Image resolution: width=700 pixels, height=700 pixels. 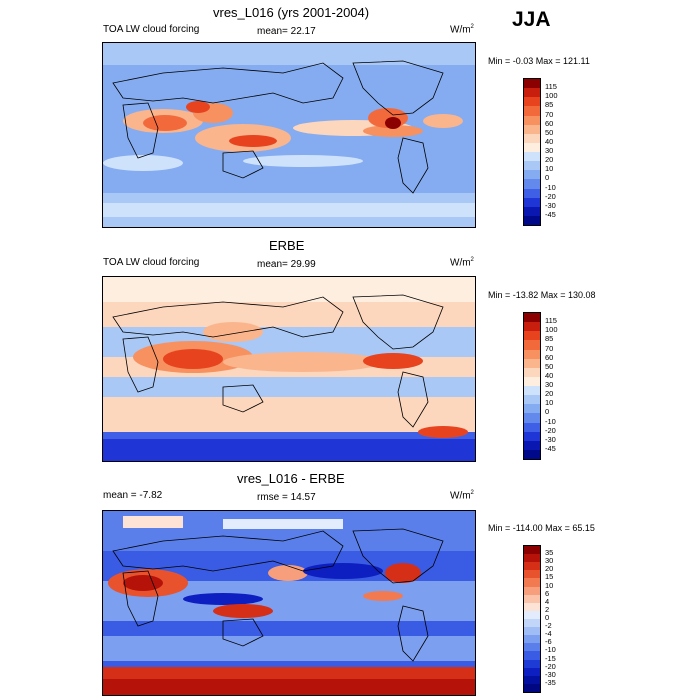 What do you see at coordinates (462, 30) in the screenshot?
I see `panel1-units: W/m2` at bounding box center [462, 30].